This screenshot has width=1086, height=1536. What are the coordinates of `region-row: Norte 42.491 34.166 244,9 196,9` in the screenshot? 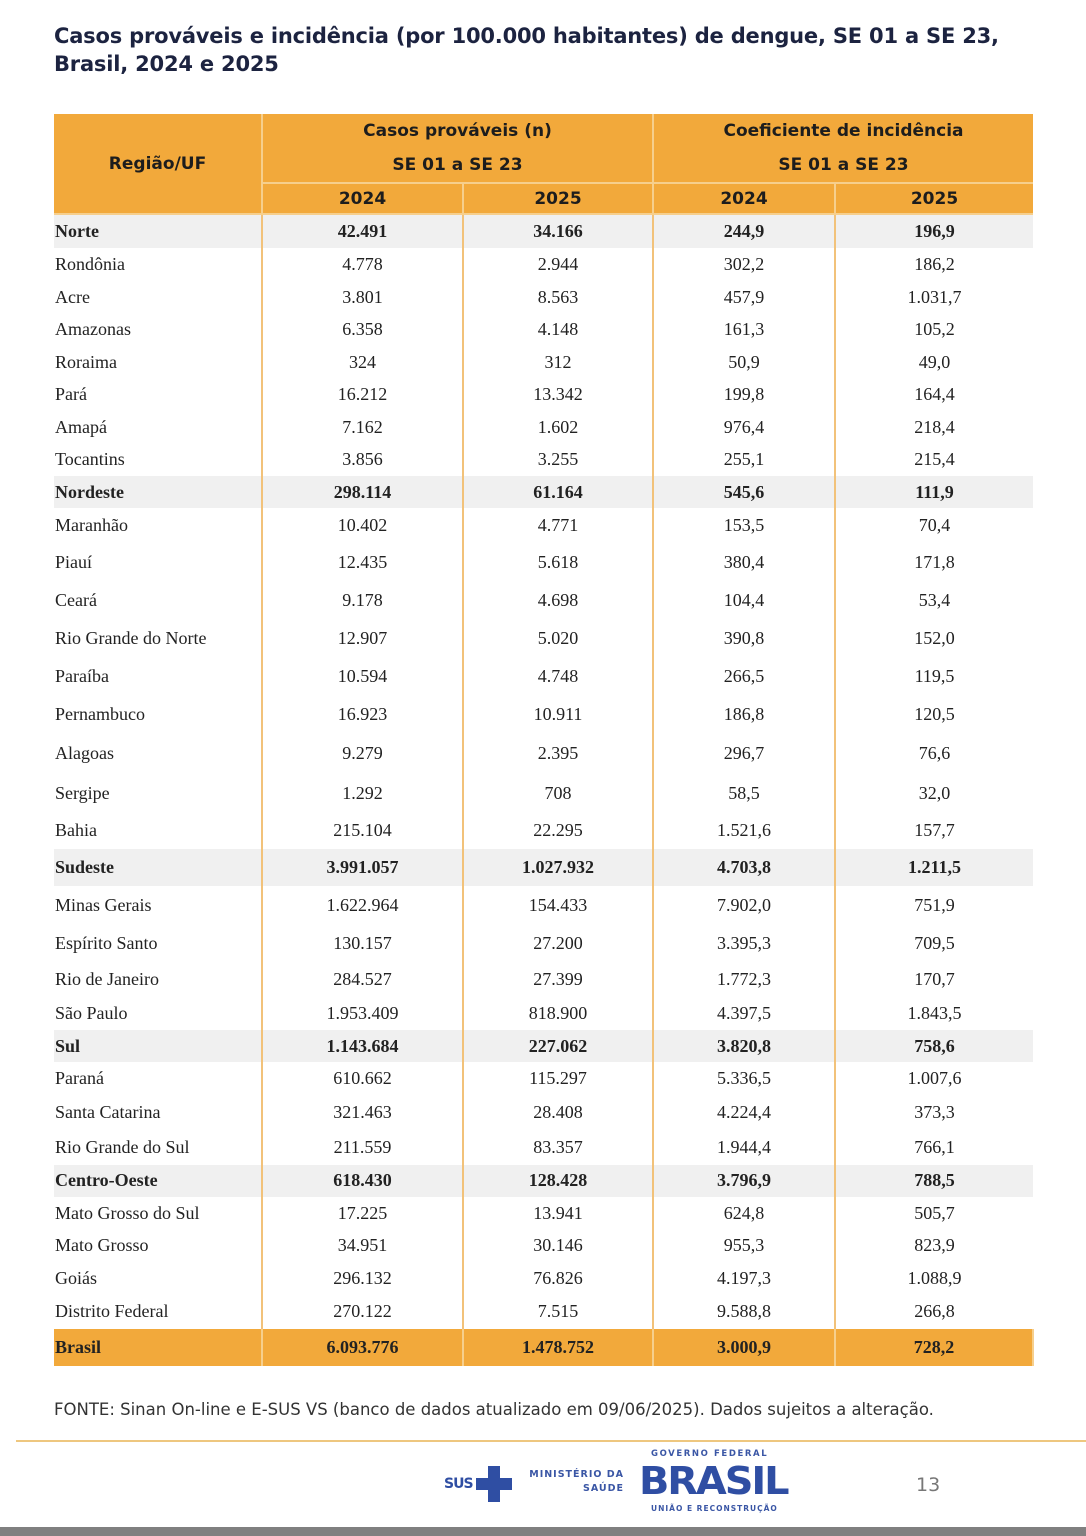 It's located at (543, 231).